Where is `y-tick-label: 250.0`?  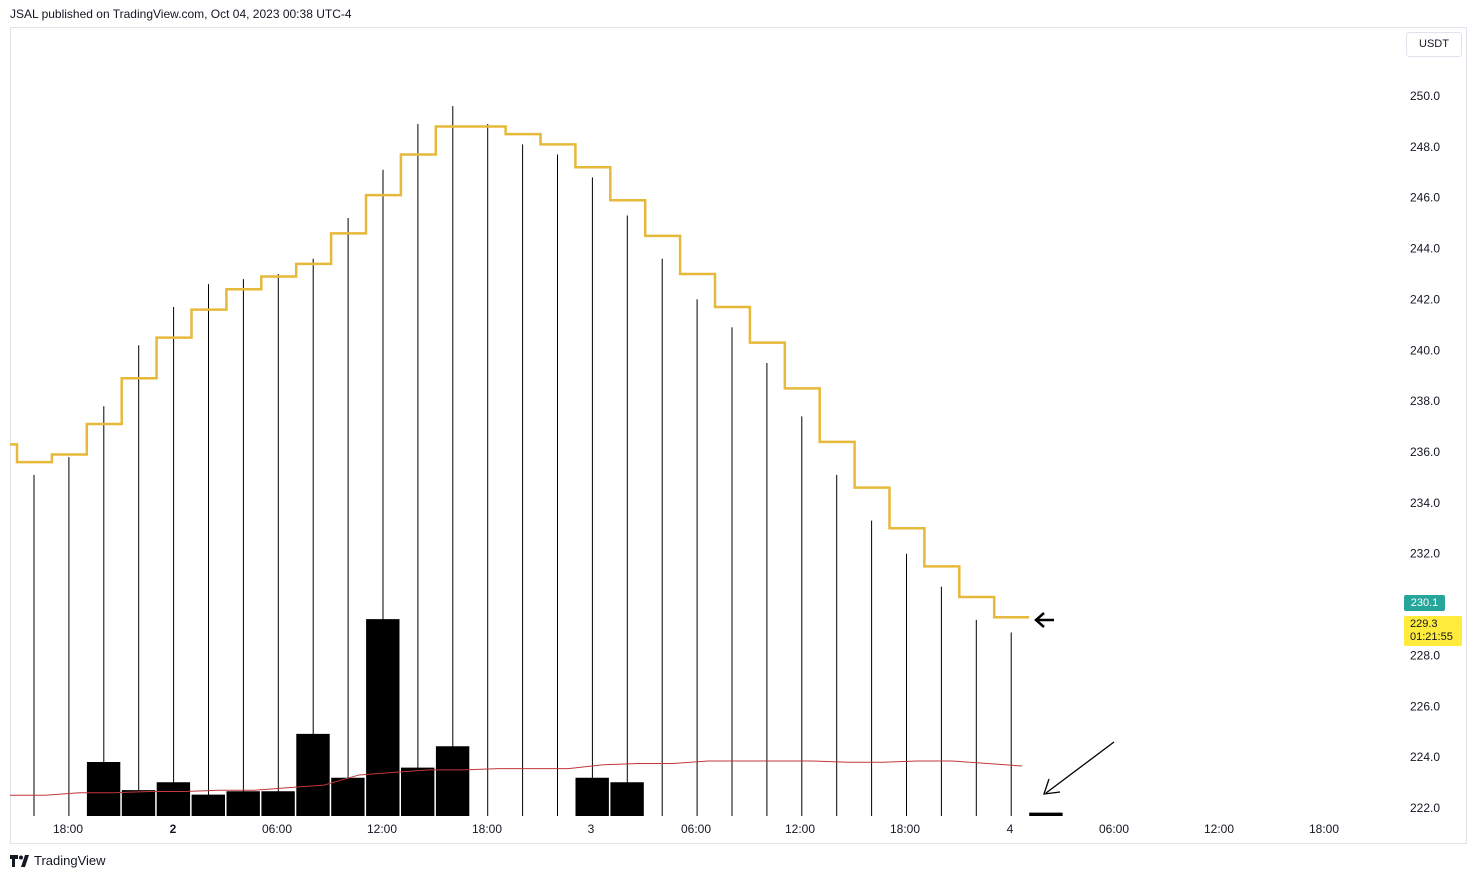
y-tick-label: 250.0 is located at coordinates (1425, 96).